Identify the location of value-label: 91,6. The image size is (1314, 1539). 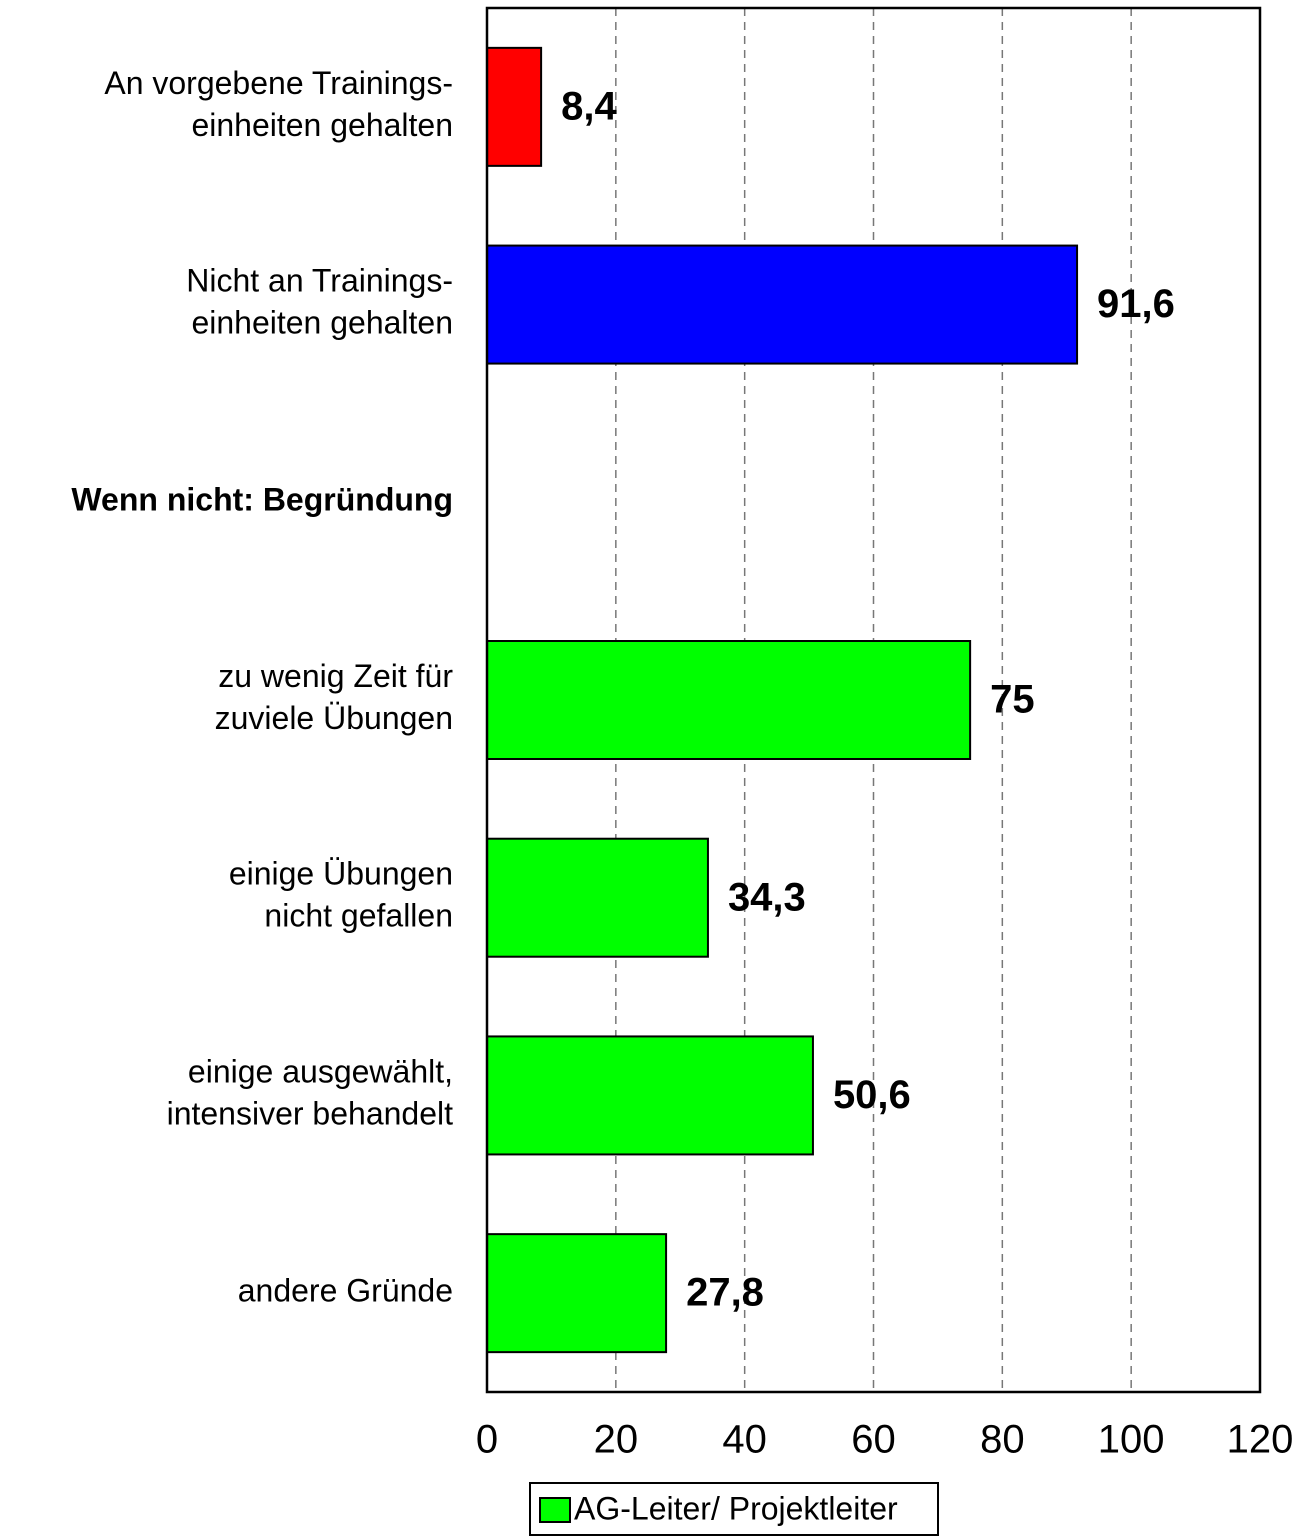
(1136, 304).